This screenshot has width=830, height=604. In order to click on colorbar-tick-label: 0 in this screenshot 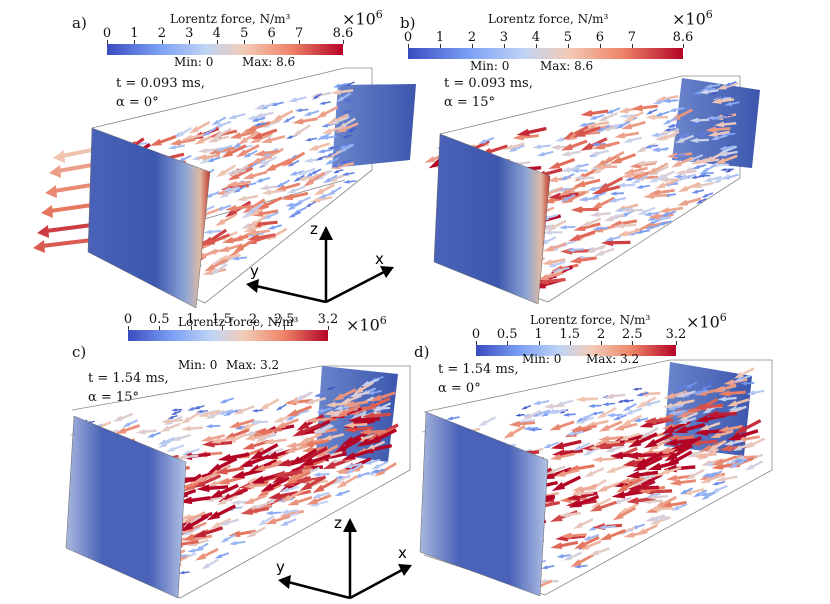, I will do `click(107, 33)`.